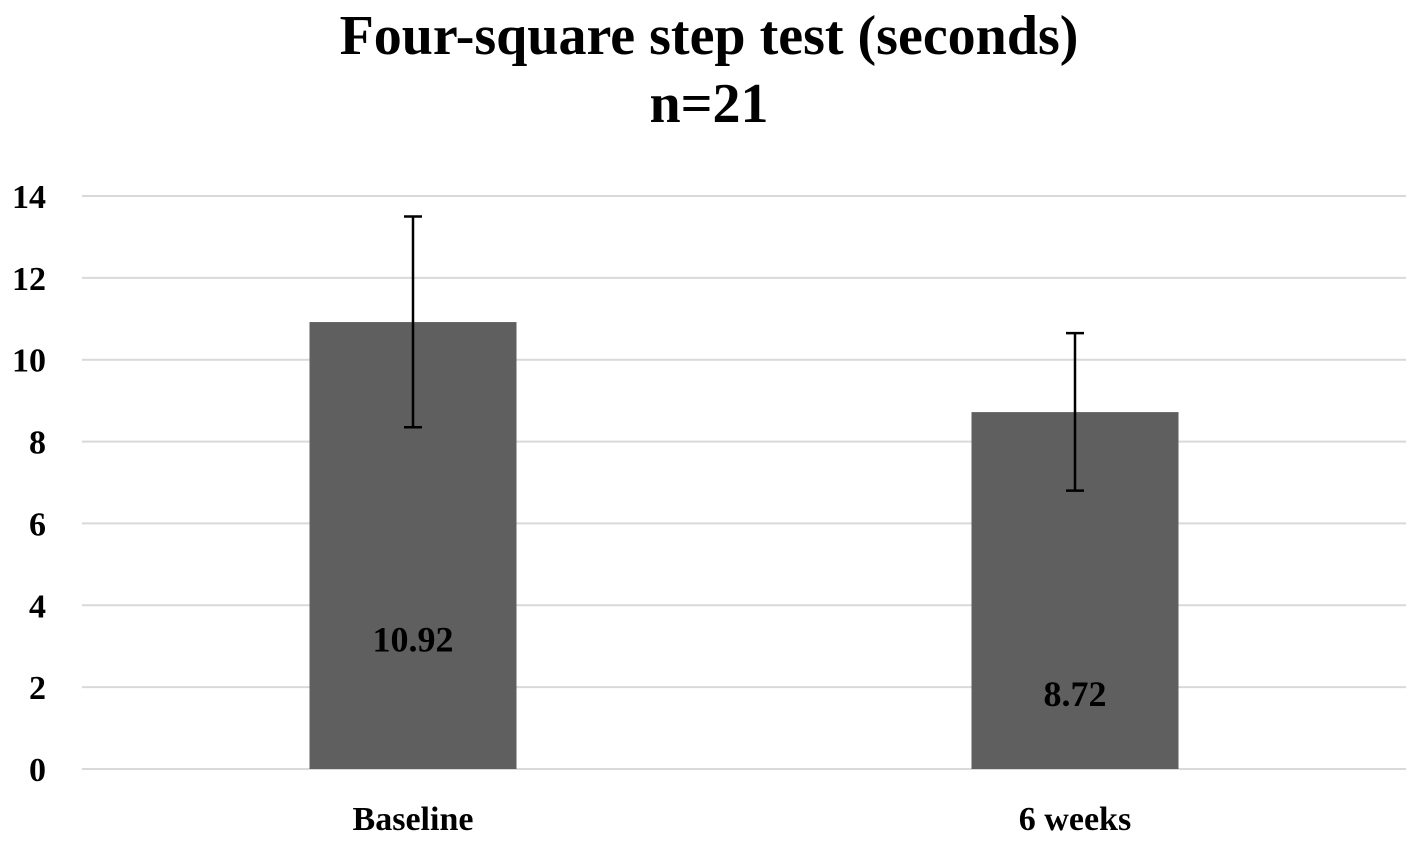 The image size is (1418, 845). Describe the element at coordinates (740, 666) in the screenshot. I see `data-labels: 10.92 8.72` at that location.